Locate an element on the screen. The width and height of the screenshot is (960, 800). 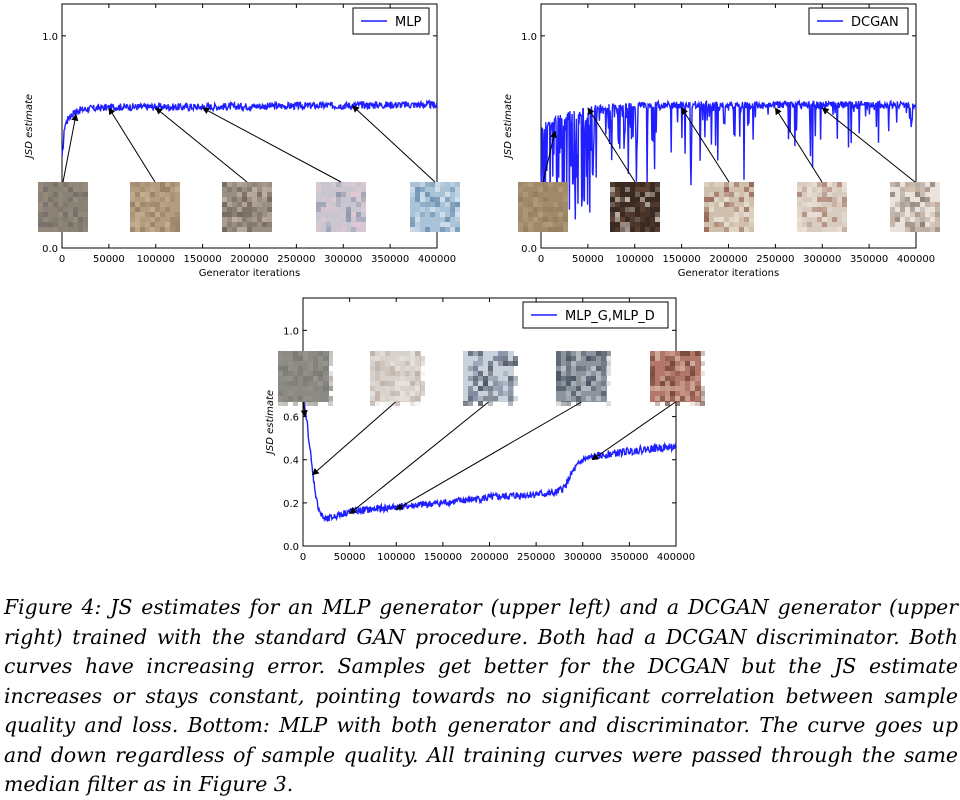
y-tick-label: 0.0 is located at coordinates (529, 249).